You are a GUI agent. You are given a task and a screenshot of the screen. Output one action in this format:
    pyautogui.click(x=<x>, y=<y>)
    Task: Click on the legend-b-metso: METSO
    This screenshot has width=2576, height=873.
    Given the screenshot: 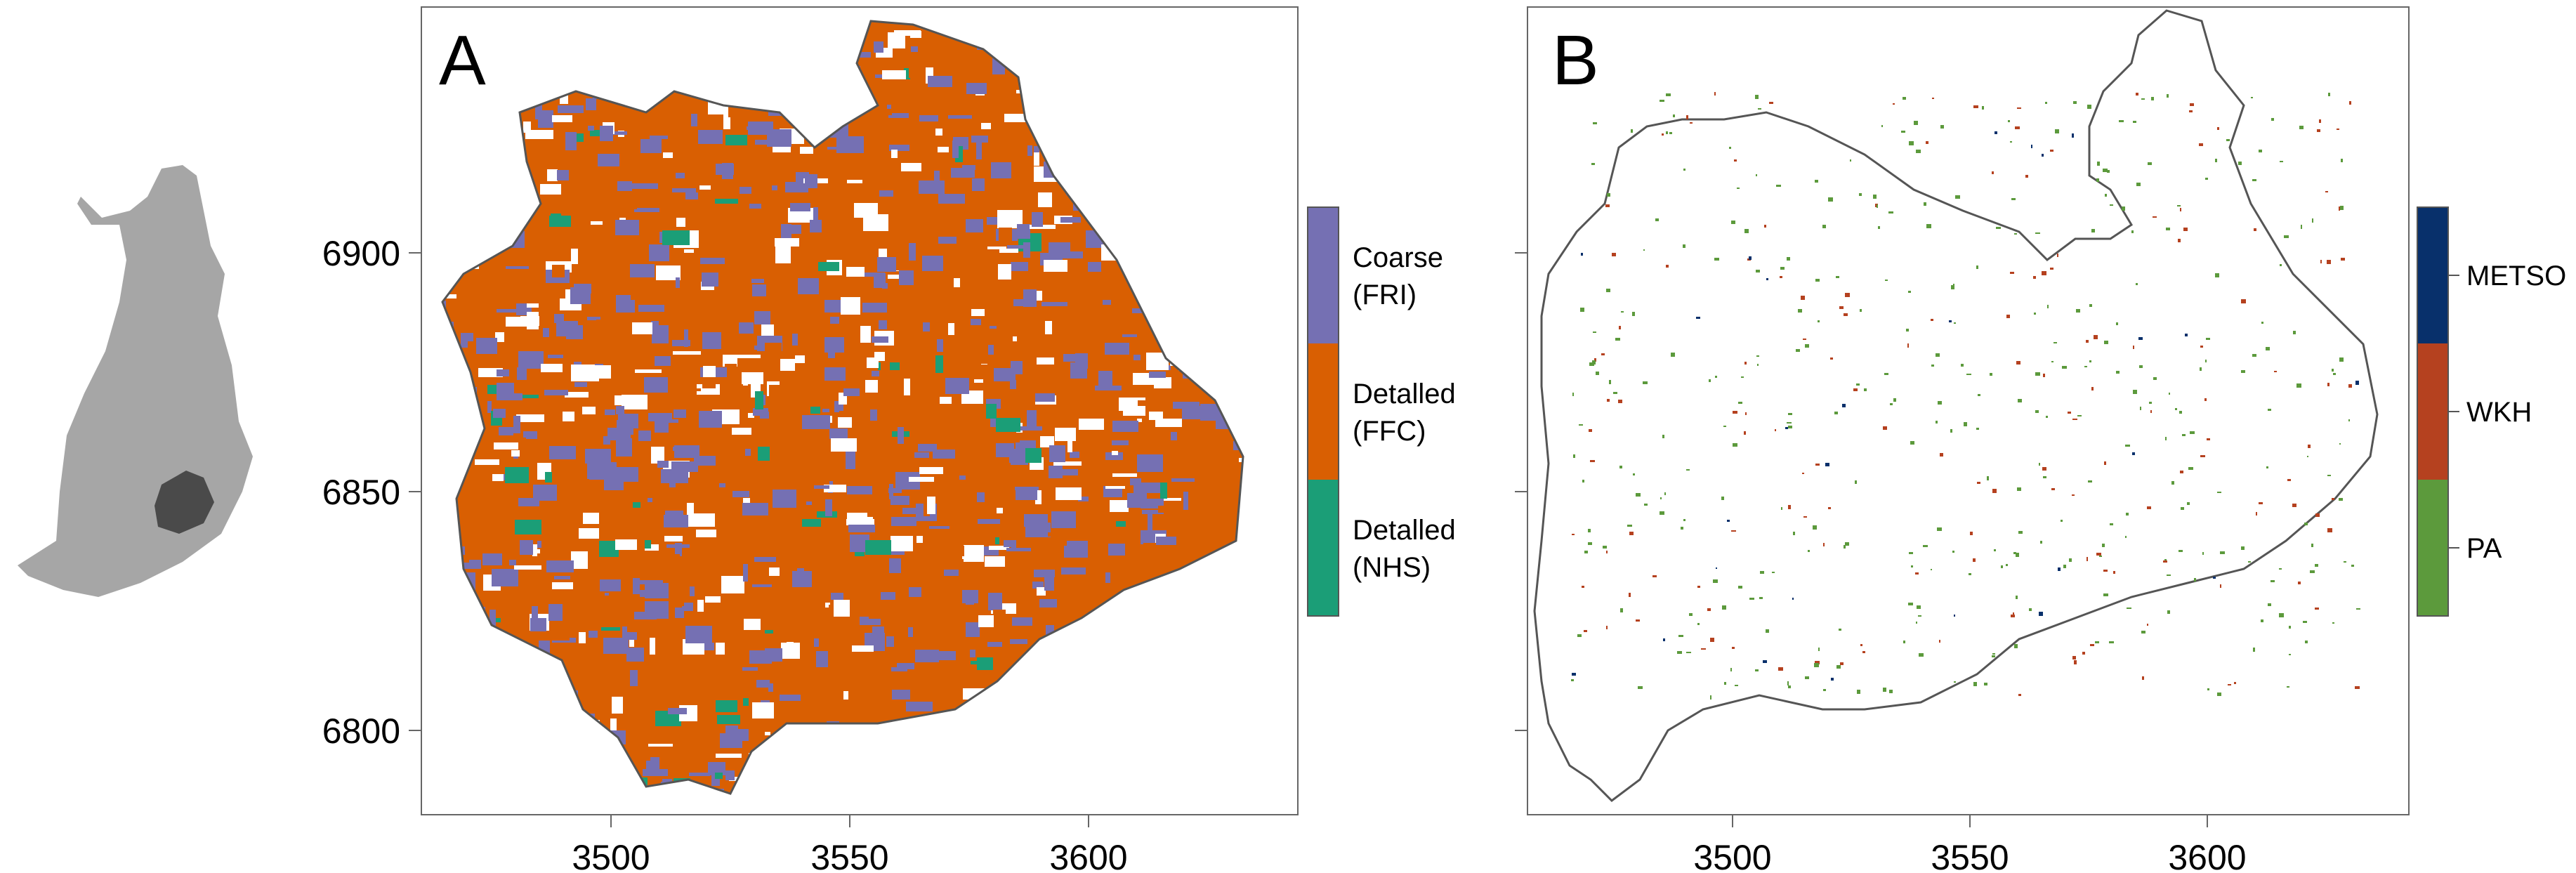 What is the action you would take?
    pyautogui.click(x=2516, y=276)
    